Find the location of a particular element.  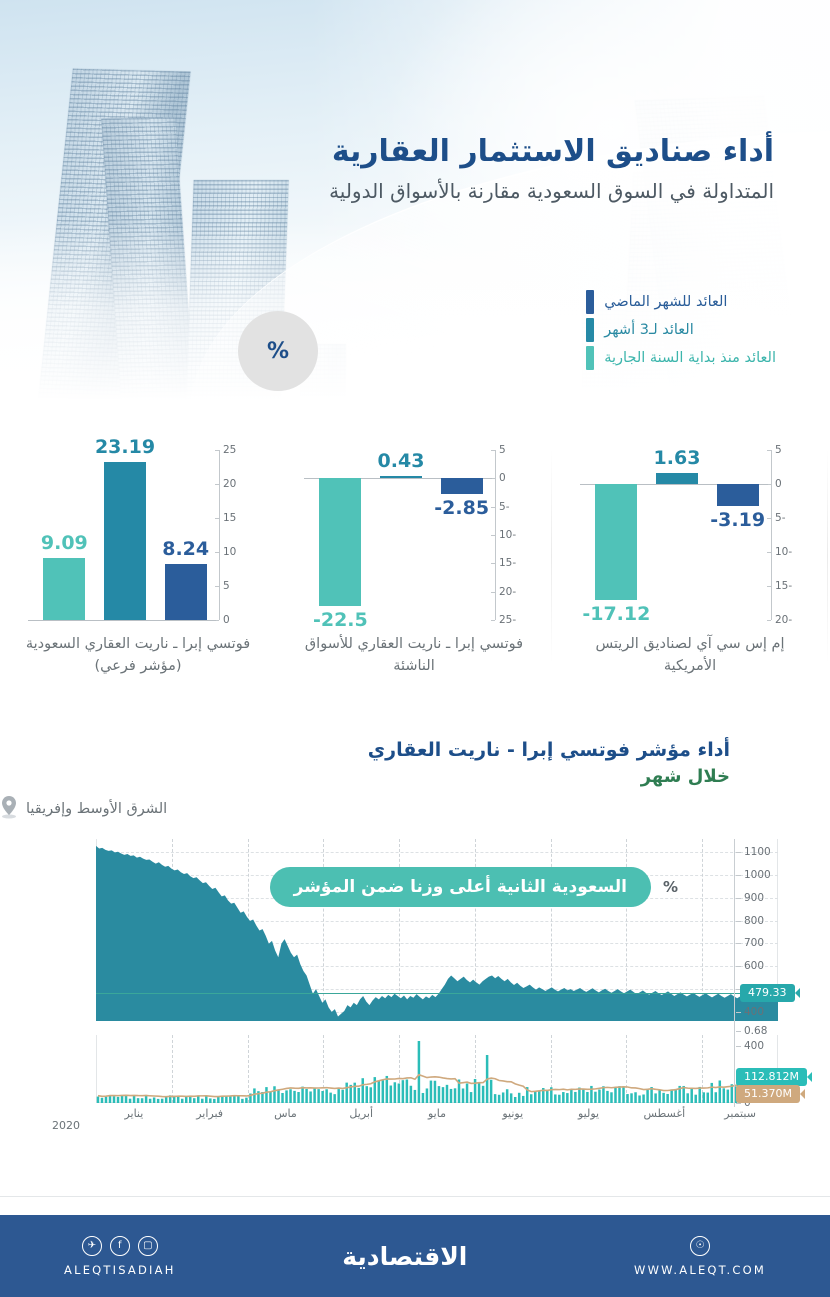

legend-swatch is located at coordinates (590, 358).